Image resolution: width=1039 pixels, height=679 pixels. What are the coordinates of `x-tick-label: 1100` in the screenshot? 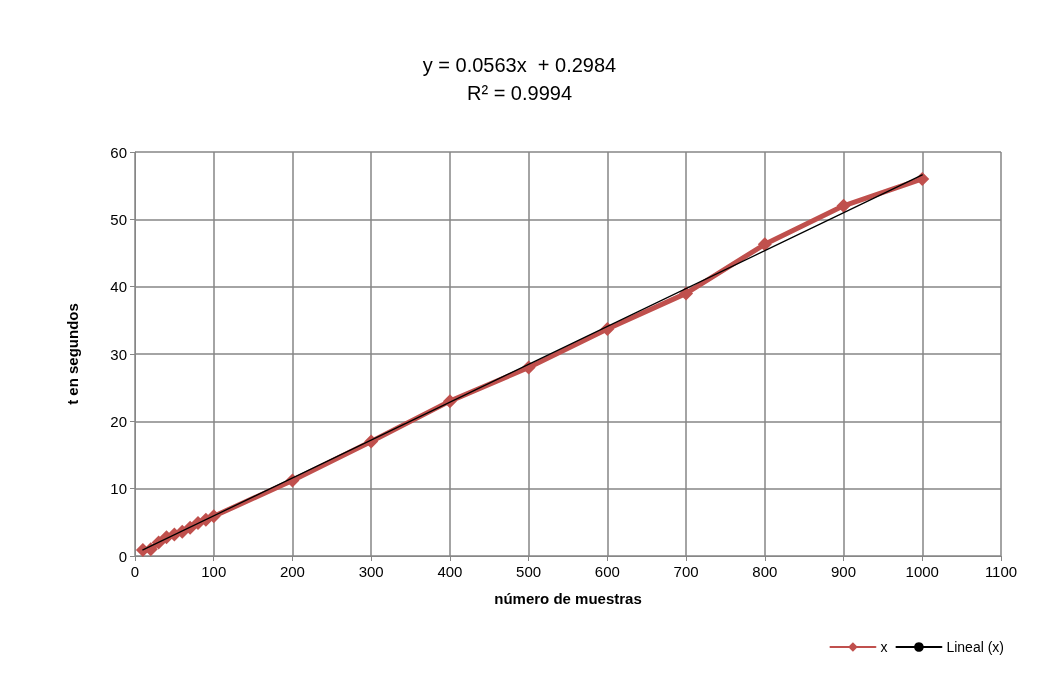 It's located at (1001, 571).